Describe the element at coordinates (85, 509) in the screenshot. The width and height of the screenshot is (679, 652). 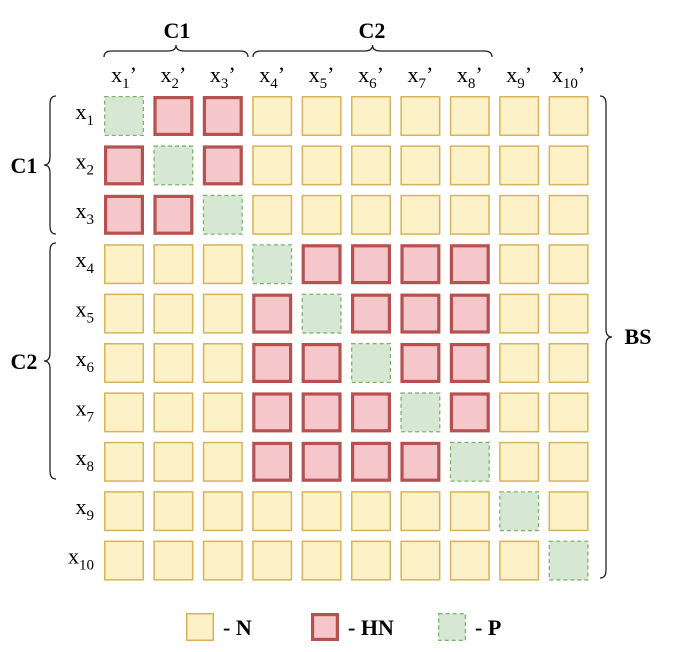
I see `axis-label: x9` at that location.